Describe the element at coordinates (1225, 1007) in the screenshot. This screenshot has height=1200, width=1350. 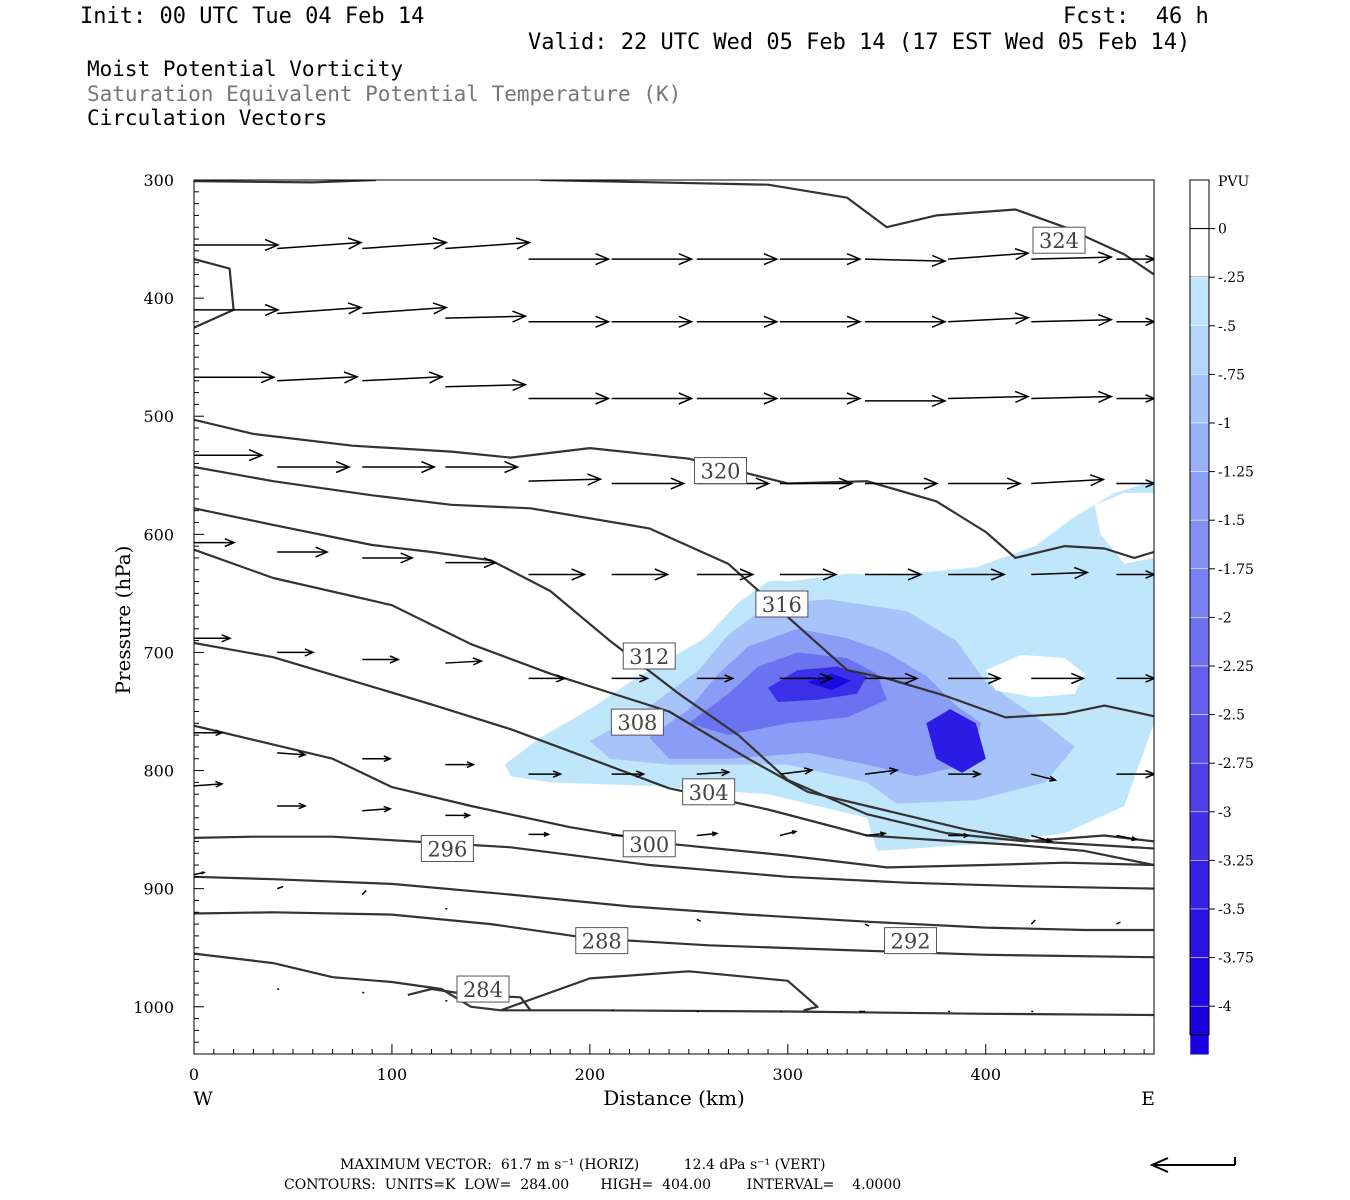
I see `colorbar-tick-label: -4` at that location.